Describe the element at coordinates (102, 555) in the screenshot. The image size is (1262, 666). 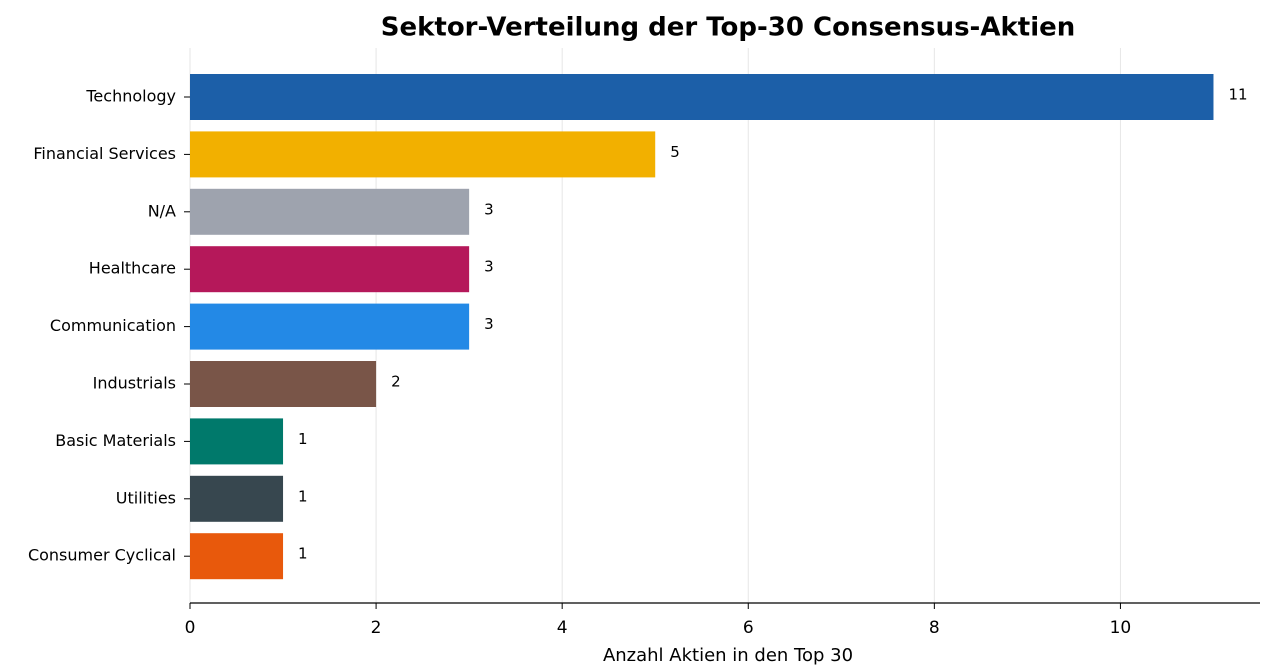
I see `y-tick-label: Consumer Cyclical` at that location.